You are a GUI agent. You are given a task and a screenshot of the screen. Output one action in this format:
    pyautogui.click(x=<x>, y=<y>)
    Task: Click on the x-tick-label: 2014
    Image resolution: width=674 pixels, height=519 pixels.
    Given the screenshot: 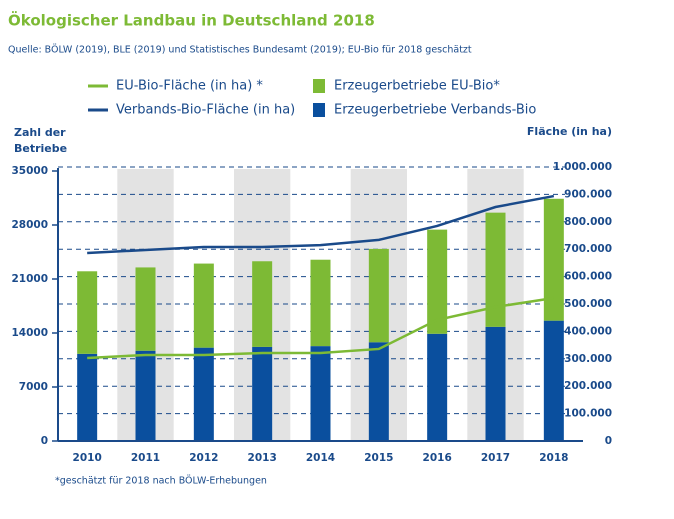 What is the action you would take?
    pyautogui.click(x=320, y=458)
    